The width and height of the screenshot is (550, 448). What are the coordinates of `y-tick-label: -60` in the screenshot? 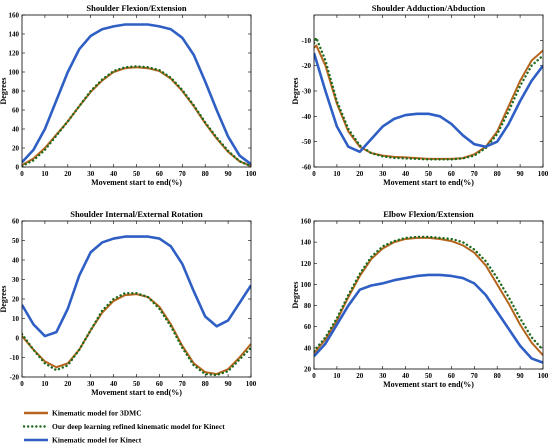 It's located at (307, 168).